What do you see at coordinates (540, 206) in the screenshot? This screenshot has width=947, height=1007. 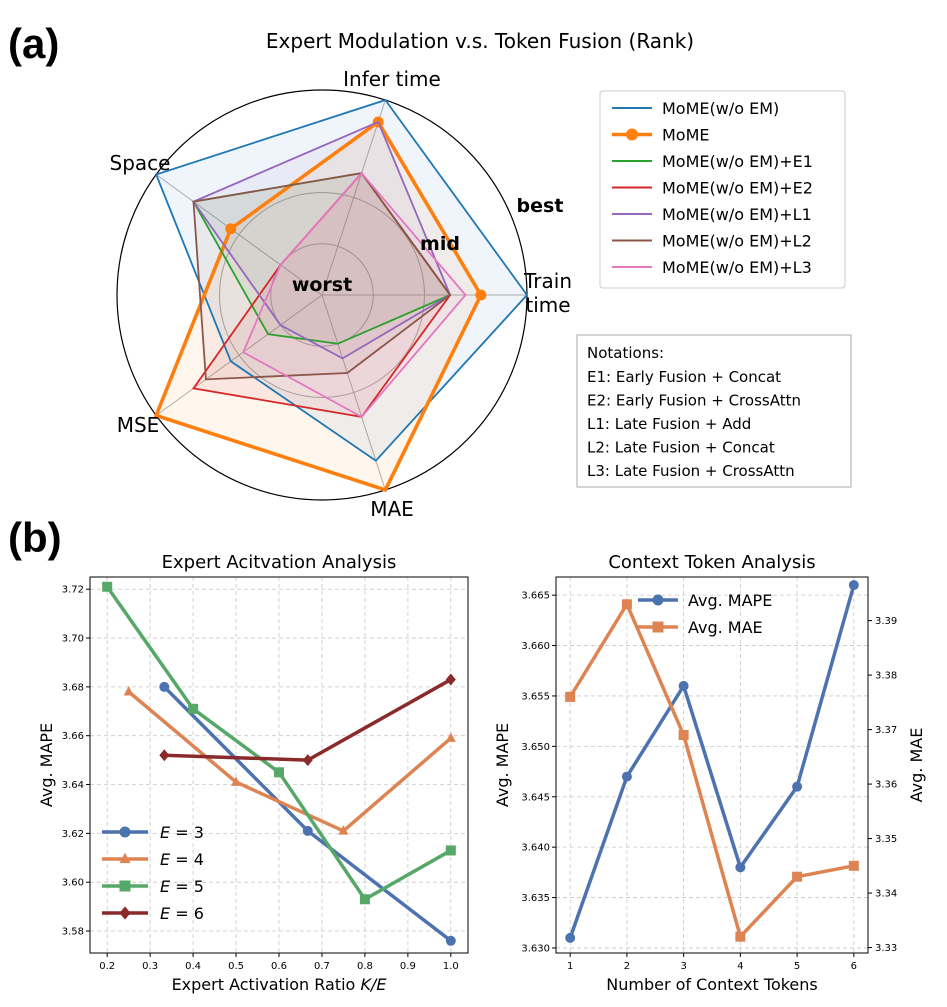 I see `radar-level-best: best` at bounding box center [540, 206].